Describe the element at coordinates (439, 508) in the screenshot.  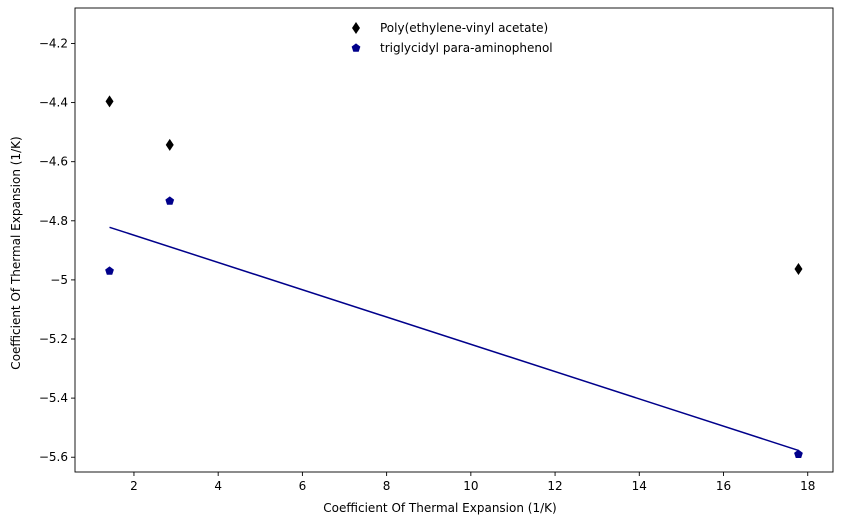
I see `x-axis-label: Coefficient Of Thermal Expansion (1/K)` at that location.